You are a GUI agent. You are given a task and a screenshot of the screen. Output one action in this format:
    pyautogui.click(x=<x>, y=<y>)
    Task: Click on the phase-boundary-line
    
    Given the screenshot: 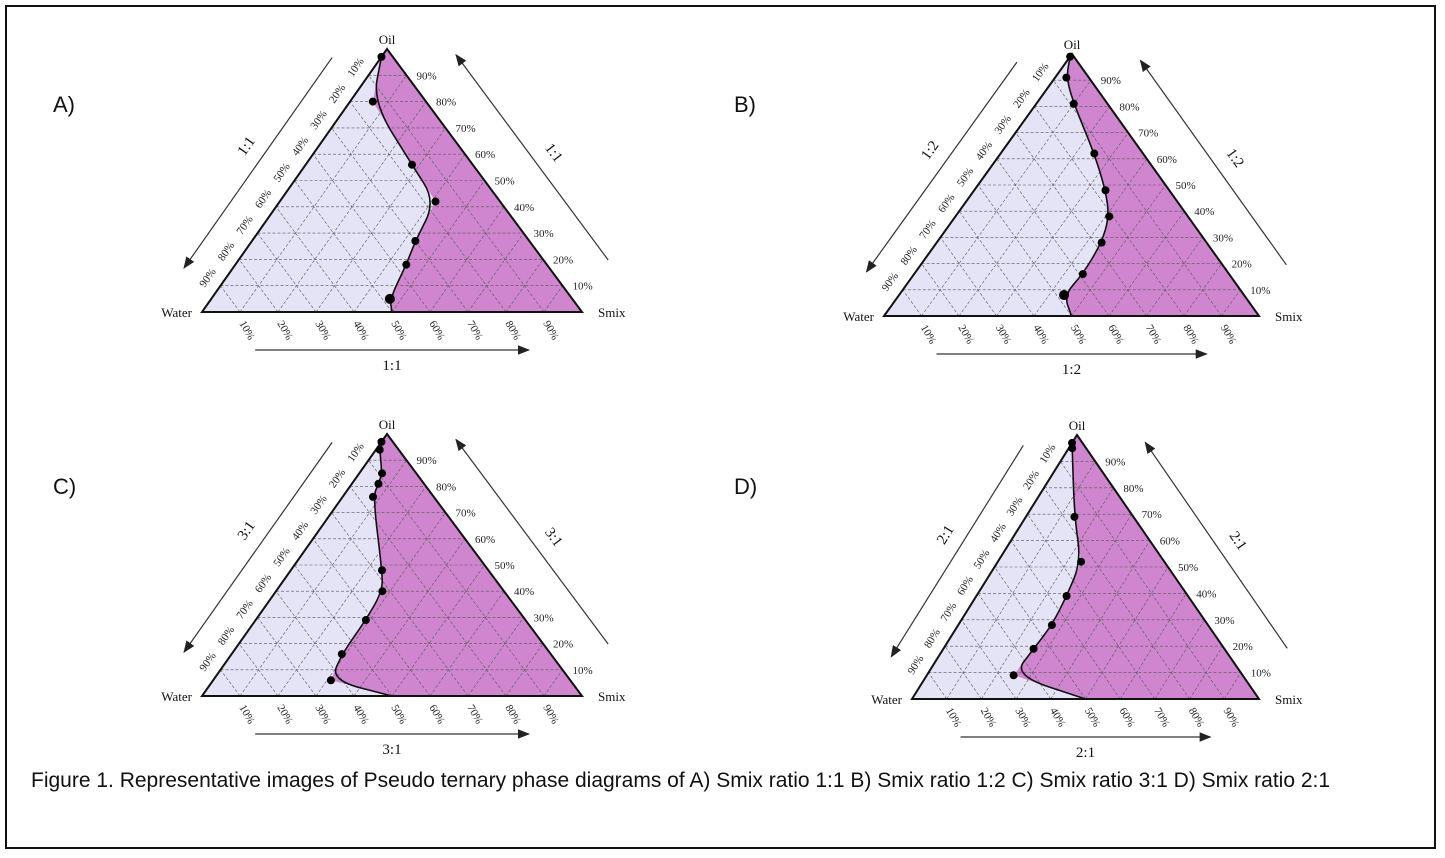 What is the action you would take?
    pyautogui.click(x=316, y=184)
    